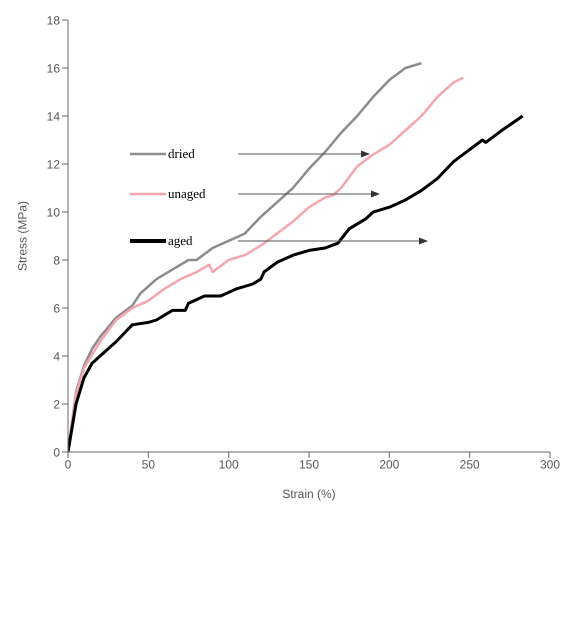 This screenshot has width=564, height=622. Describe the element at coordinates (389, 465) in the screenshot. I see `x-tick-label: 200` at that location.